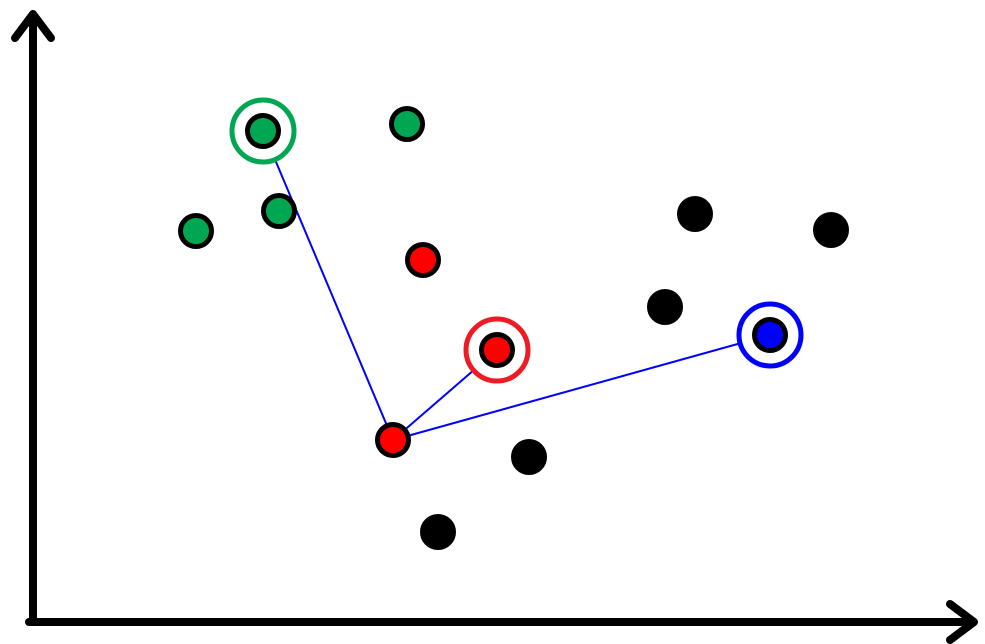 Image resolution: width=985 pixels, height=644 pixels. What do you see at coordinates (196, 231) in the screenshot?
I see `data-point-green-p4` at bounding box center [196, 231].